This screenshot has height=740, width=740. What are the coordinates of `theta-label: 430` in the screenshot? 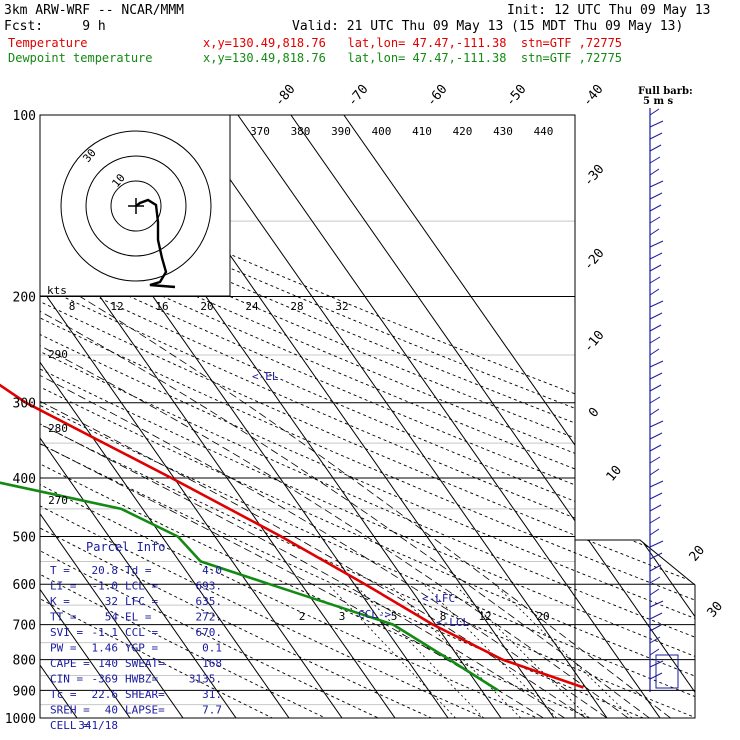 It's located at (503, 131).